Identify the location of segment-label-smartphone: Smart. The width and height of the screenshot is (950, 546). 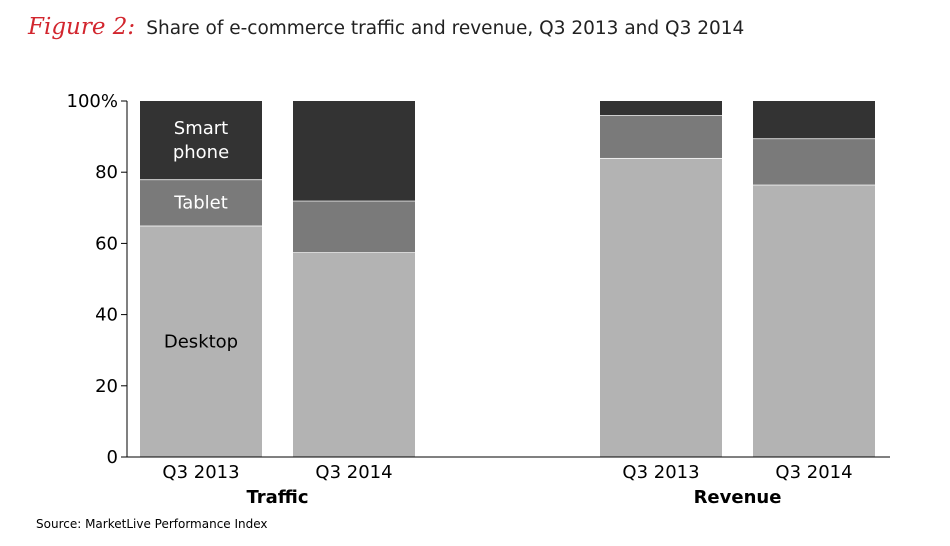
(201, 128).